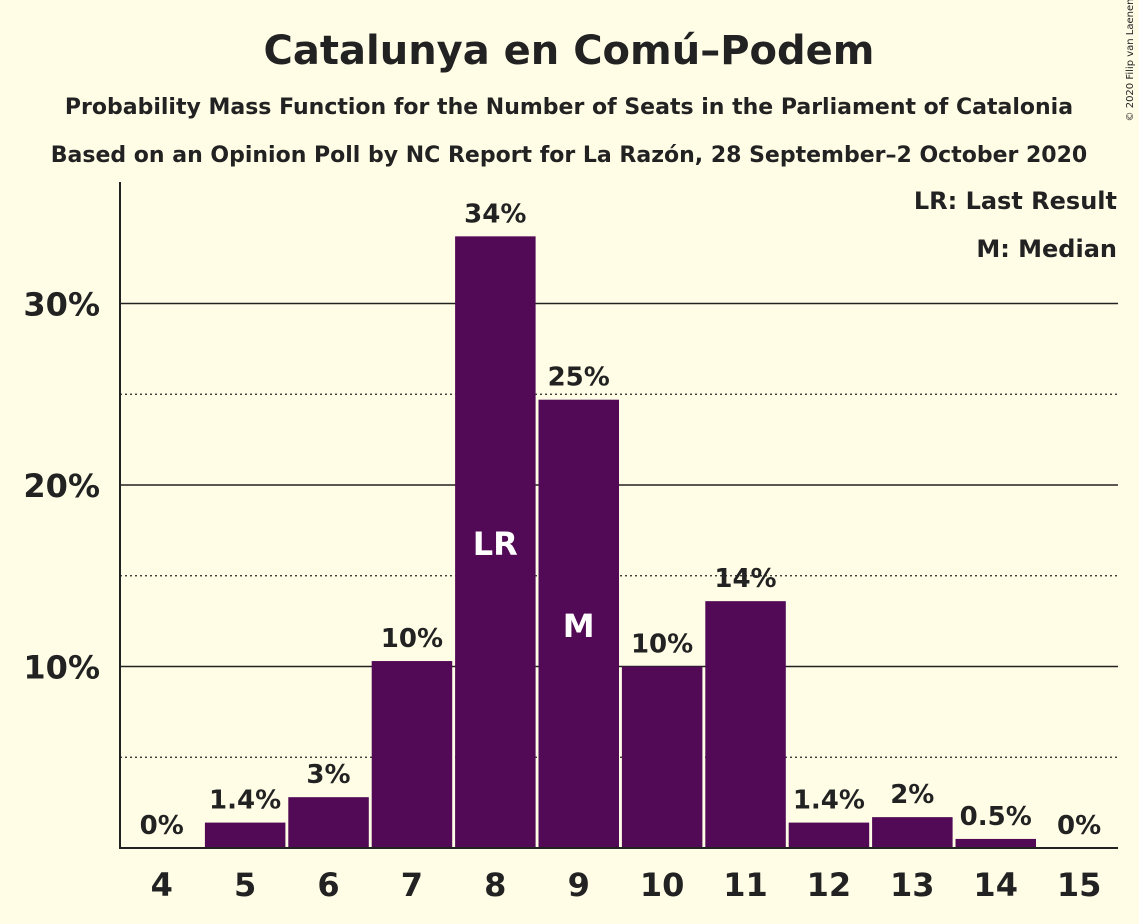 This screenshot has width=1139, height=924. Describe the element at coordinates (1079, 885) in the screenshot. I see `x-tick-label: 15` at that location.